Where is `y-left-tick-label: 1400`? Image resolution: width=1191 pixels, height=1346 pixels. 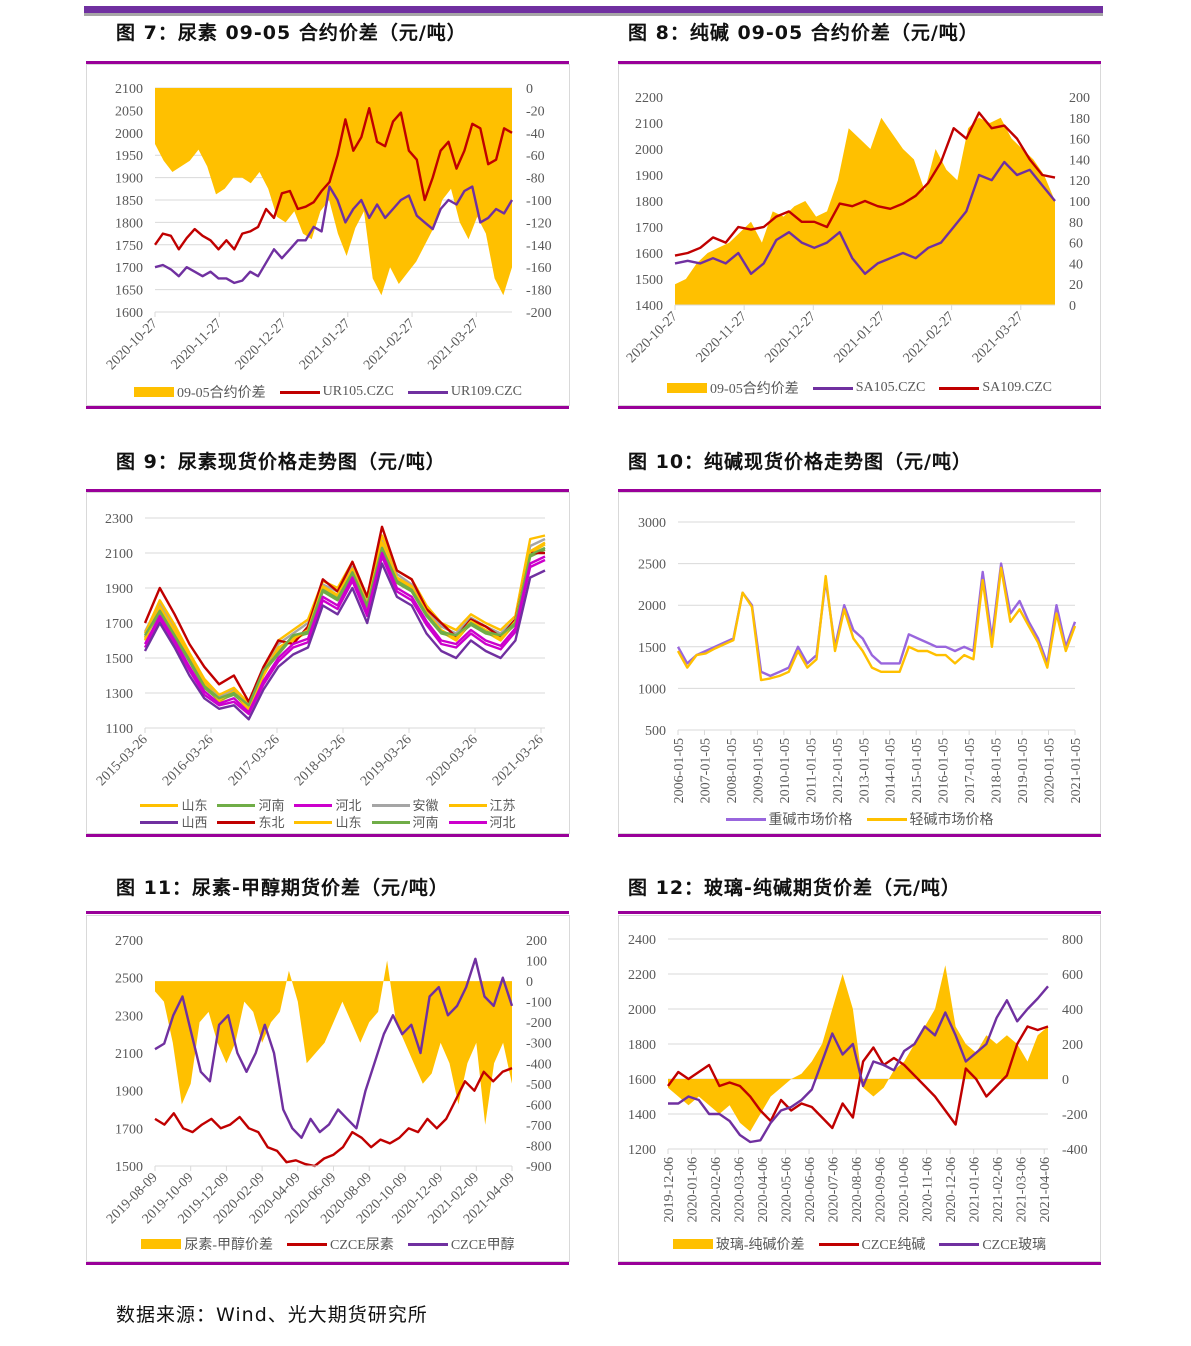
y-left-tick-label: 1400 is located at coordinates (642, 1115).